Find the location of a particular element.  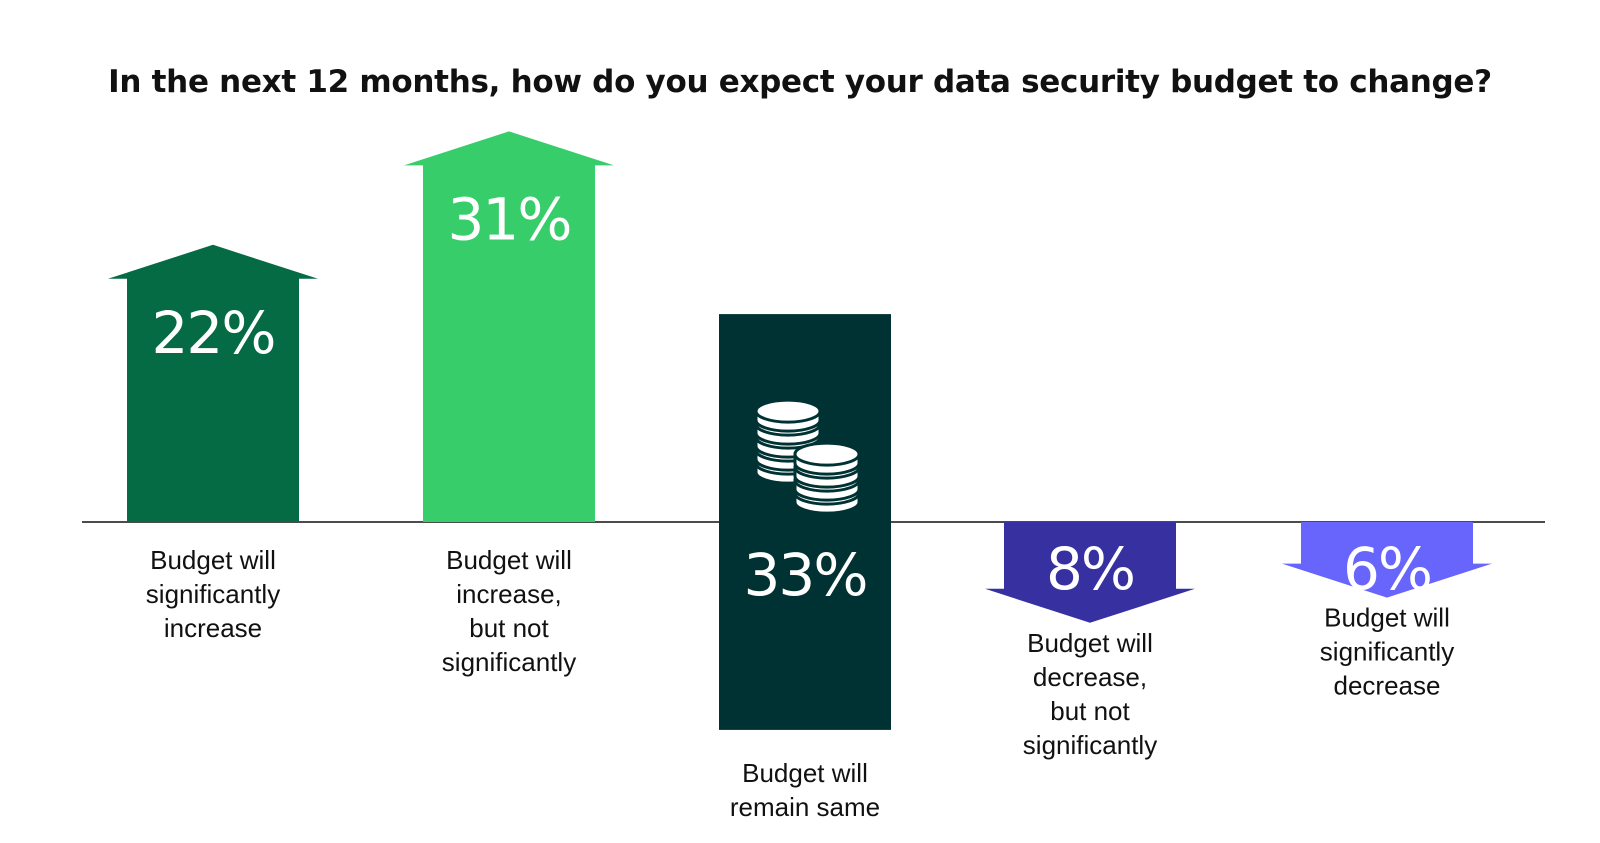

category-label-1-line-1: Budget will is located at coordinates (213, 560).